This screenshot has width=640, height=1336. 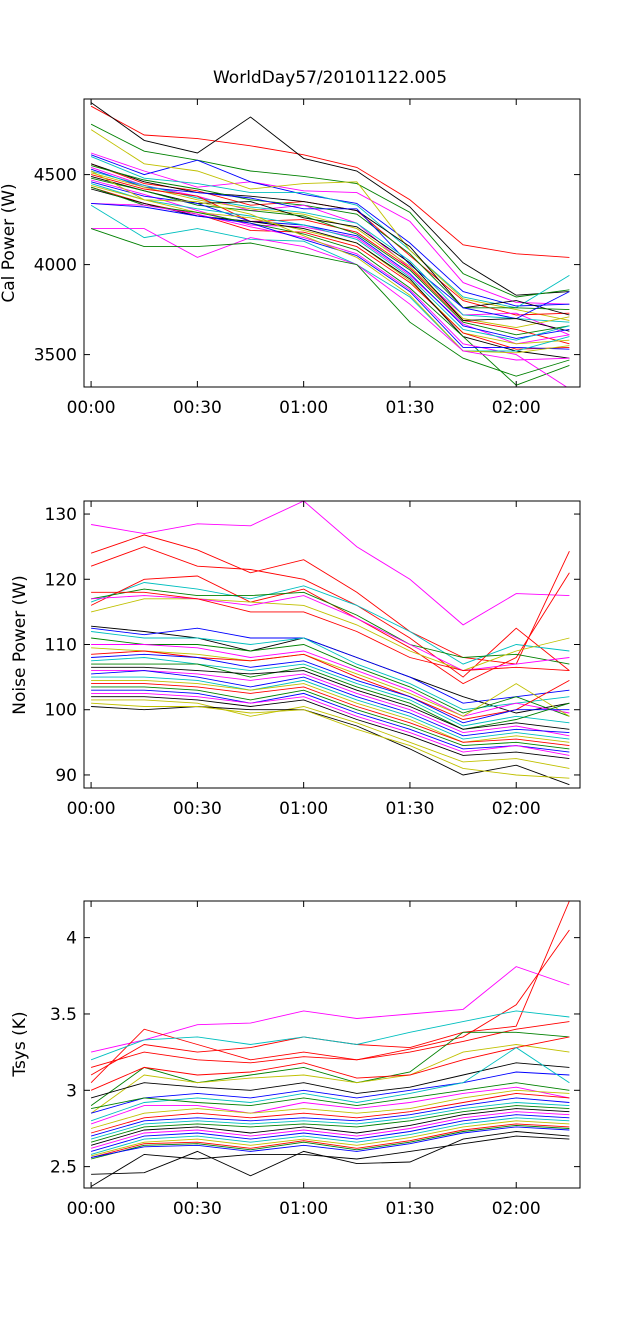 I want to click on y-tick-label: 3, so click(x=71, y=1091).